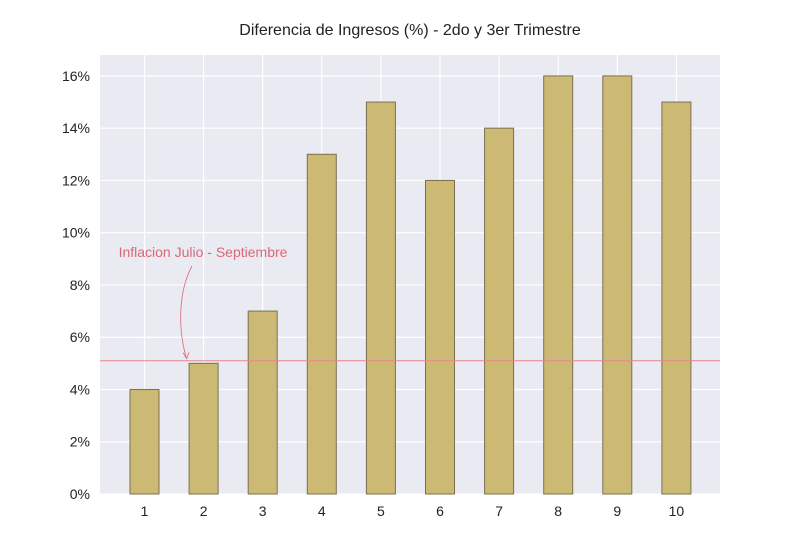 The image size is (800, 555). What do you see at coordinates (145, 511) in the screenshot?
I see `x-tick-label: 1` at bounding box center [145, 511].